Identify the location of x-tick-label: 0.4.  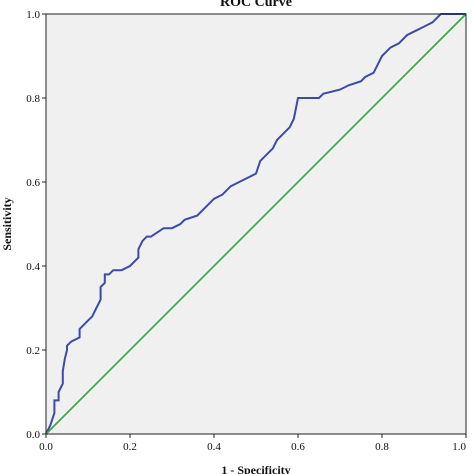
(214, 447).